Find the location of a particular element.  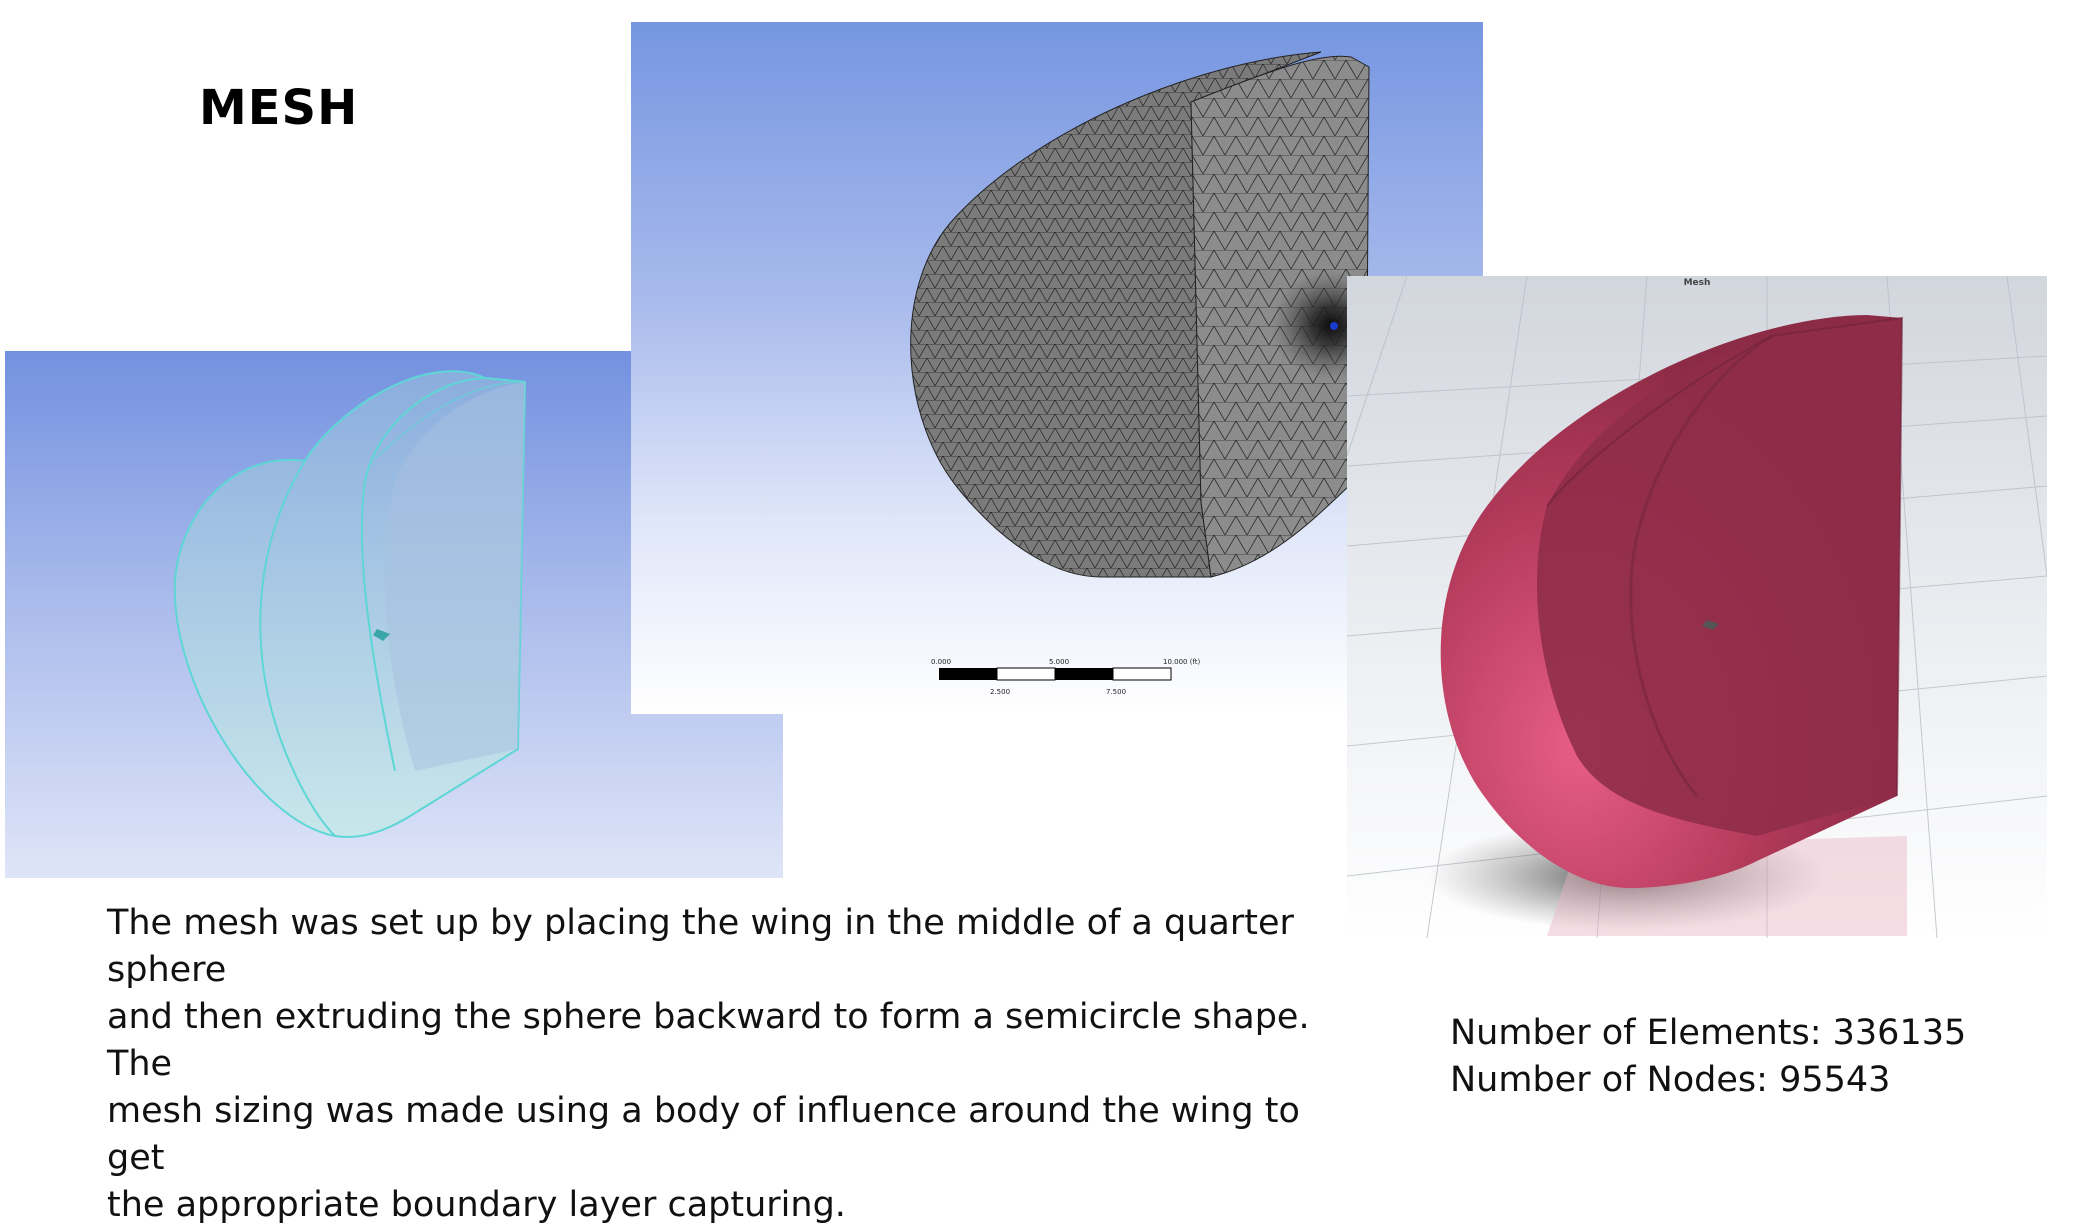

scale-label-7-5: 7.500 is located at coordinates (1116, 692).